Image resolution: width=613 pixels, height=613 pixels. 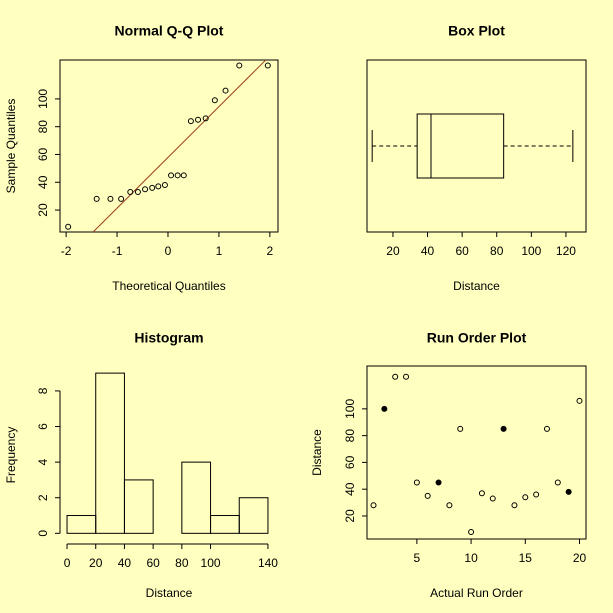 I want to click on y-tick-label: 0, so click(x=43, y=533).